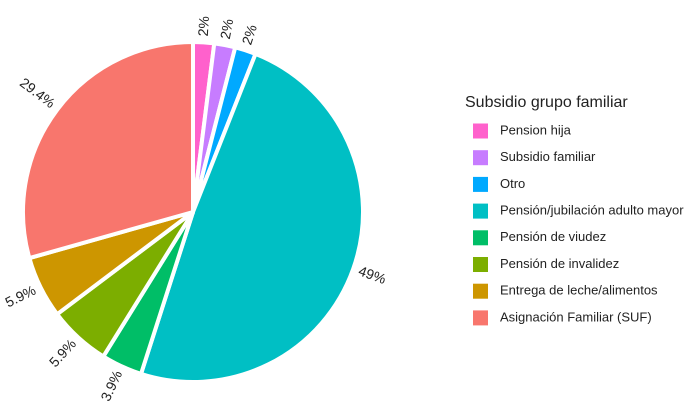 The height and width of the screenshot is (408, 695). What do you see at coordinates (37, 92) in the screenshot?
I see `slice-label: 29.4%` at bounding box center [37, 92].